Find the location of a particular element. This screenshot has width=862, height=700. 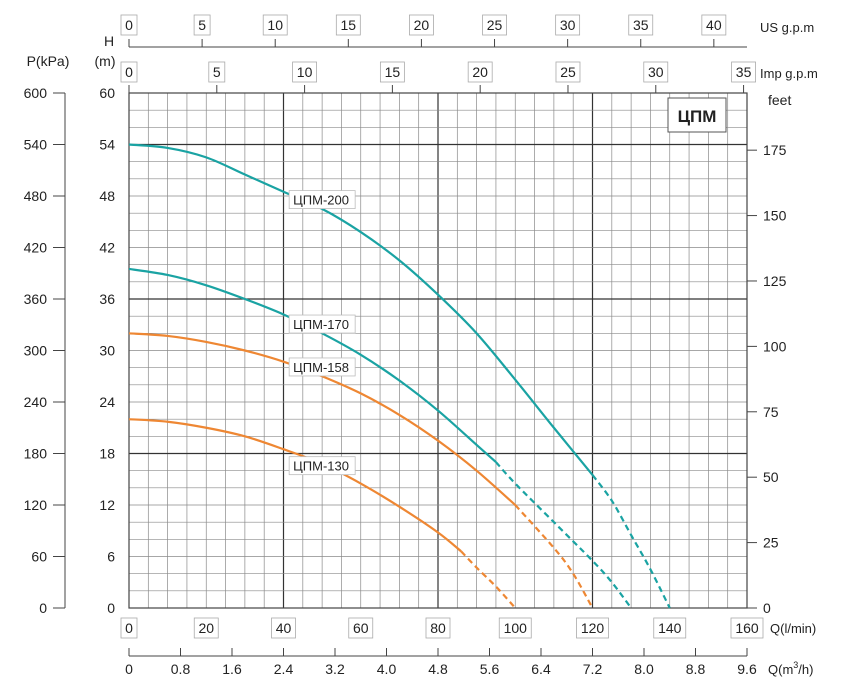

x-tick-label: 40 is located at coordinates (284, 628).